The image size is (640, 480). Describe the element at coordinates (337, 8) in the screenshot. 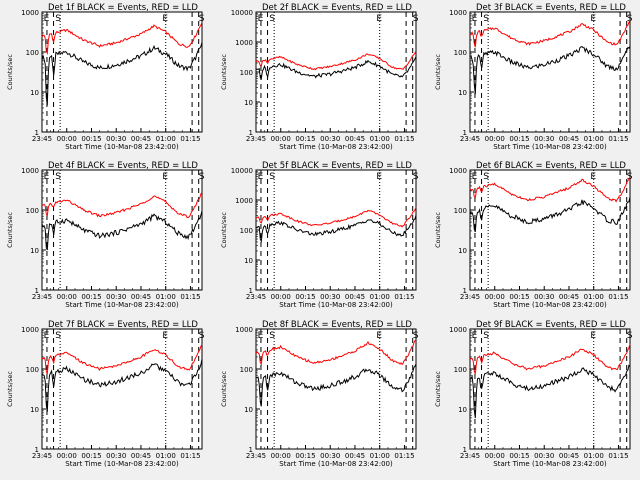

I see `chart-title: Det 2f BLACK = Events, RED = LLD` at that location.